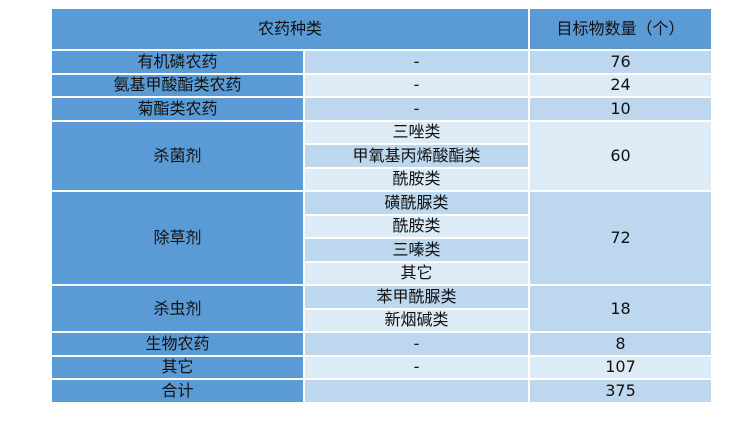 The image size is (756, 439). I want to click on category-cell: 菊酯类农药, so click(177, 109).